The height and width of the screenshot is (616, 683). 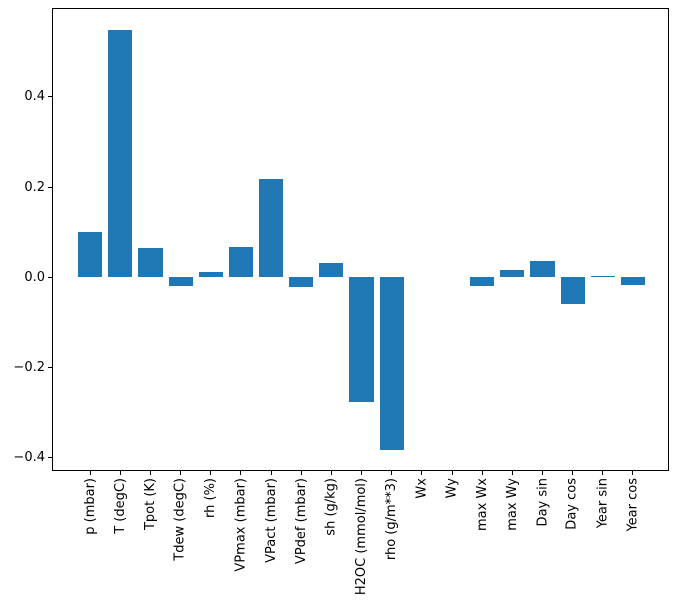 What do you see at coordinates (452, 487) in the screenshot?
I see `x-tick-label: Wy` at bounding box center [452, 487].